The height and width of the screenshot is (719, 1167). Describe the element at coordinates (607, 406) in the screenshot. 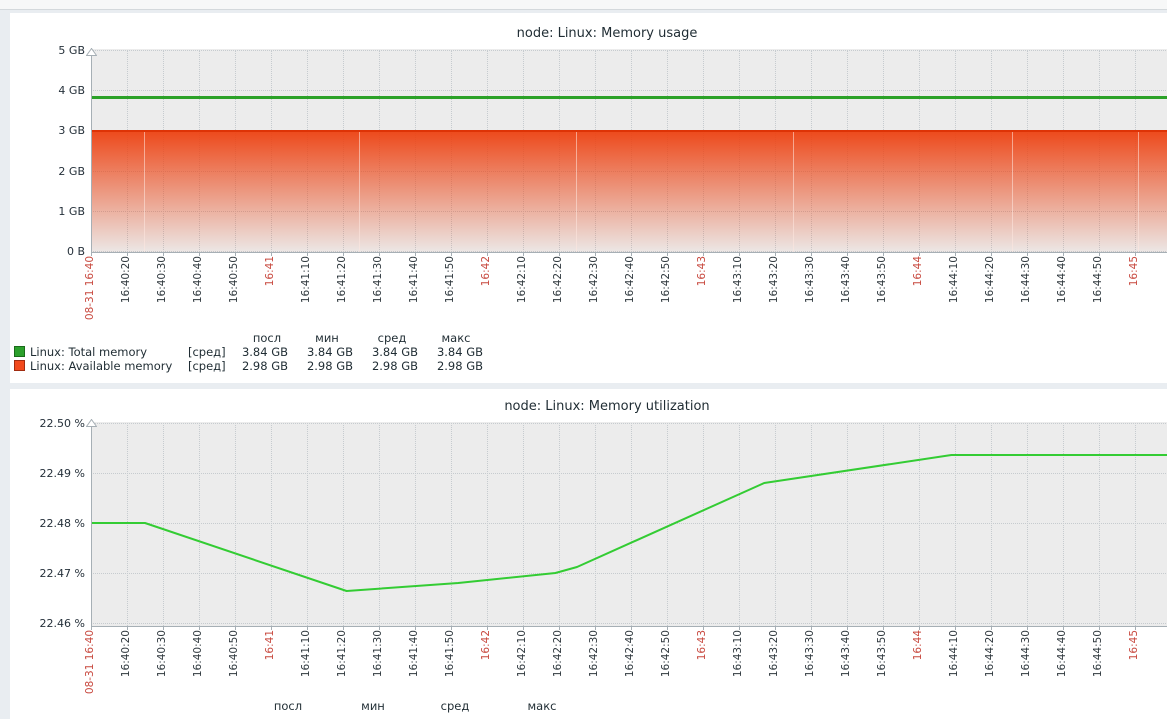

I see `memory-utilization-title: node: Linux: Memory utilization` at that location.